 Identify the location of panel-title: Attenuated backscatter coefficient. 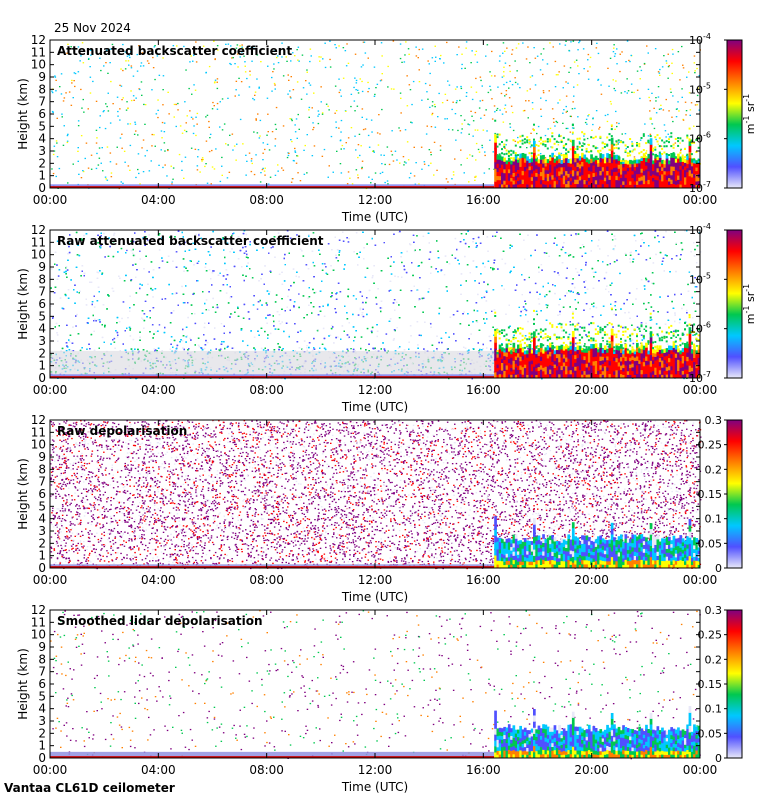
(174, 51).